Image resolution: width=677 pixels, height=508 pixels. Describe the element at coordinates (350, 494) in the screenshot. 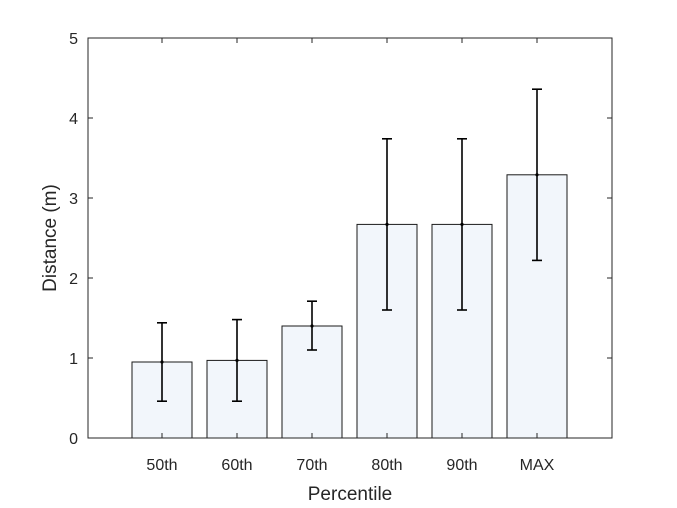

I see `x-axis-label: Percentile` at that location.